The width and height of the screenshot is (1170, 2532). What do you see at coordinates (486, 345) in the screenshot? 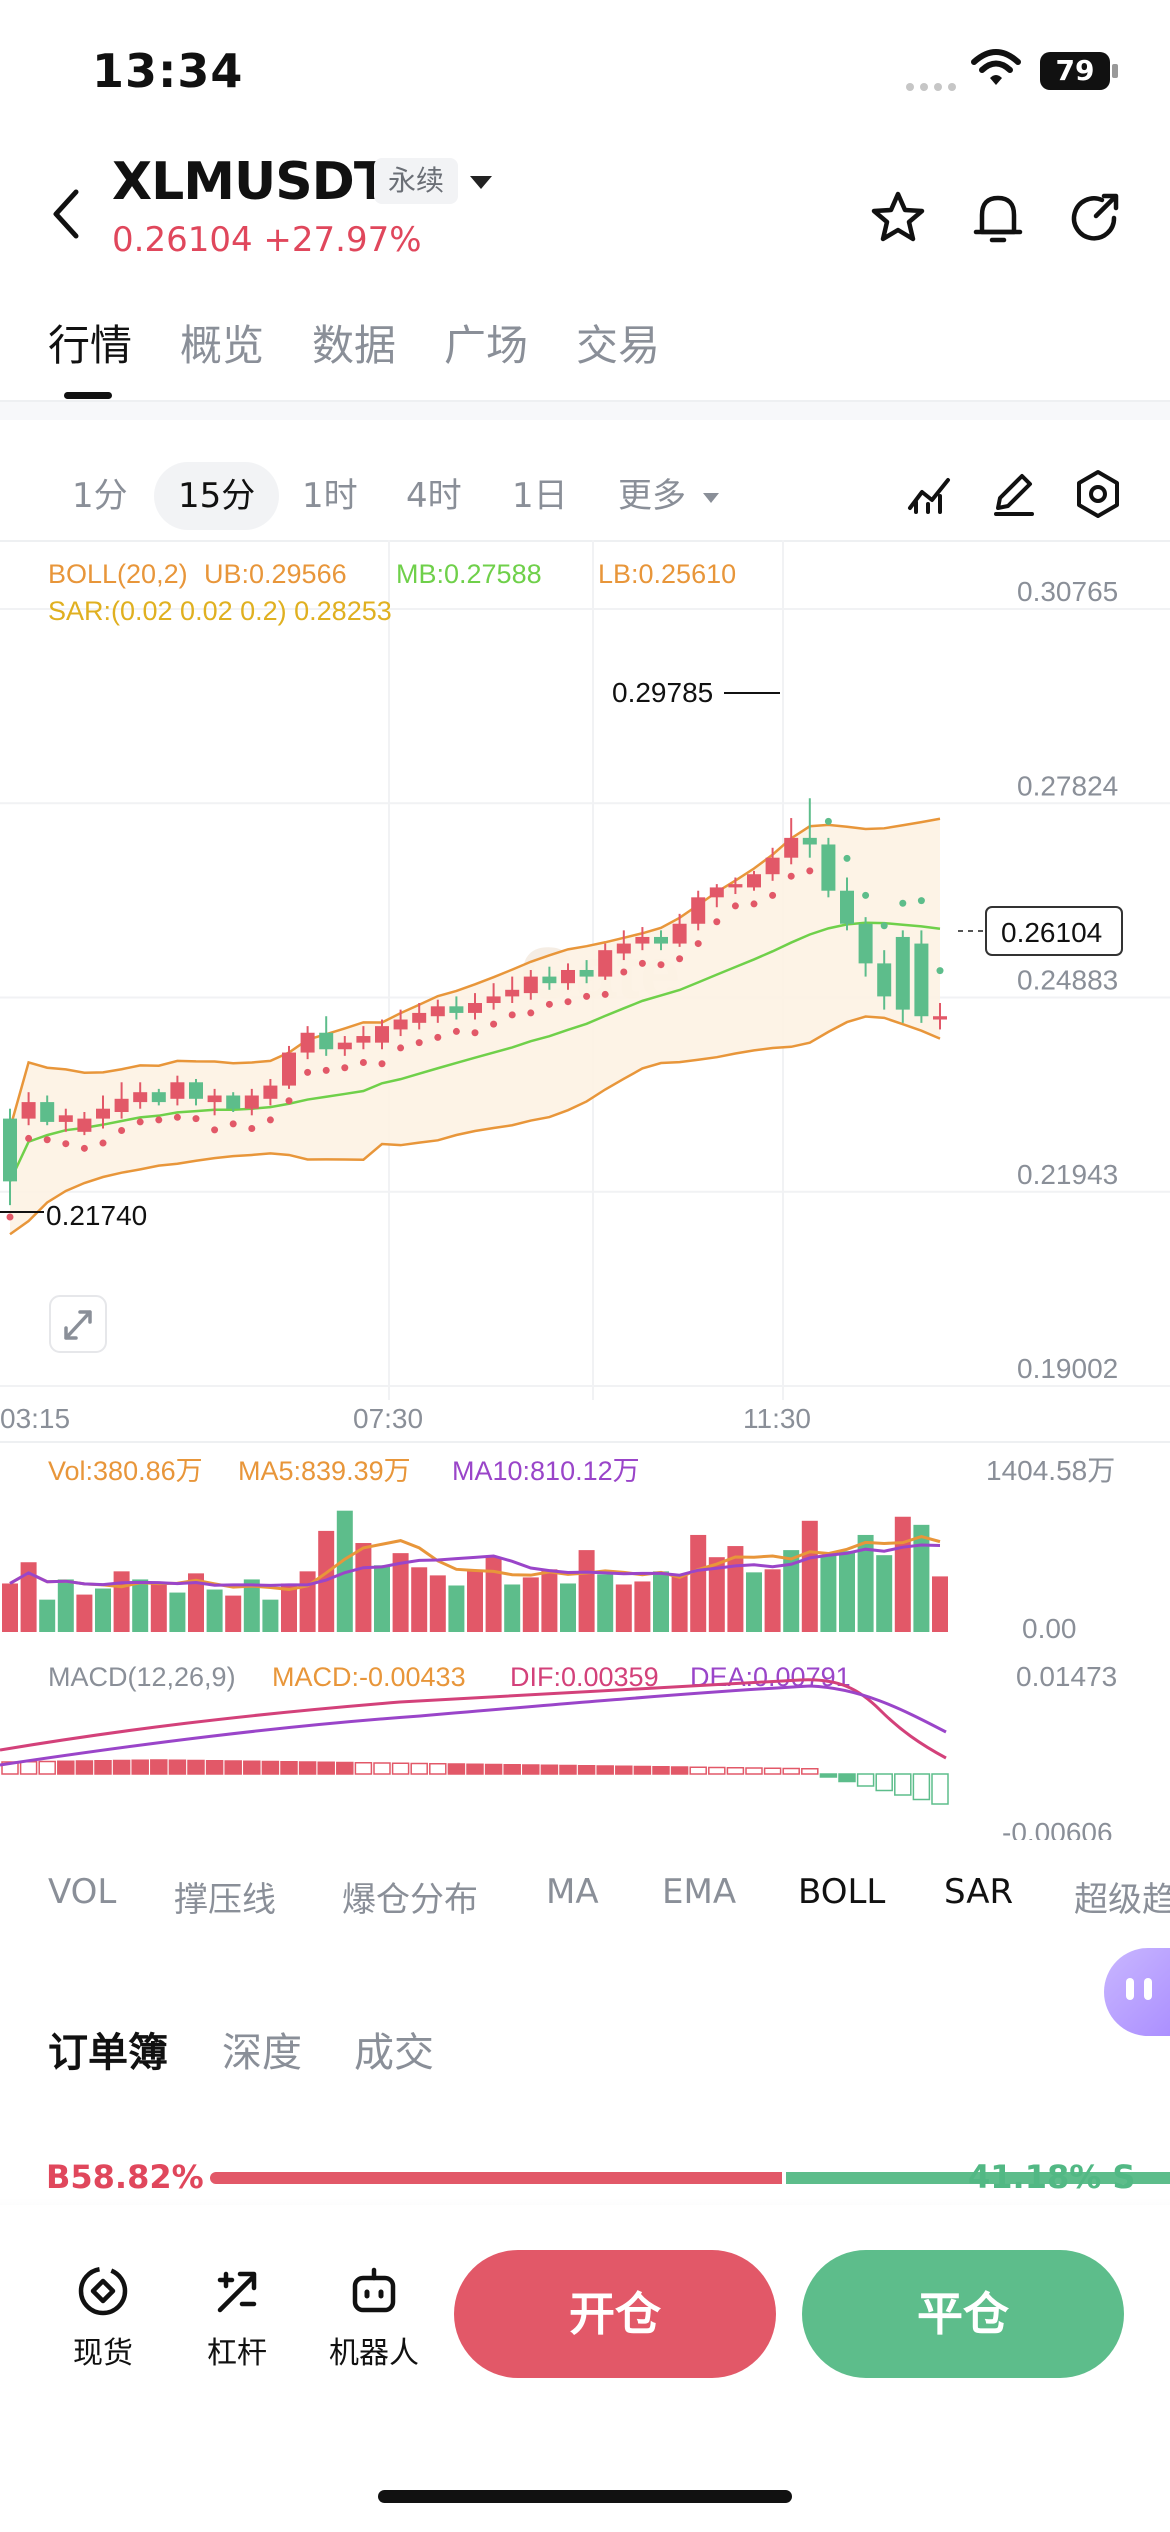
I see `tab-square: 广场` at bounding box center [486, 345].